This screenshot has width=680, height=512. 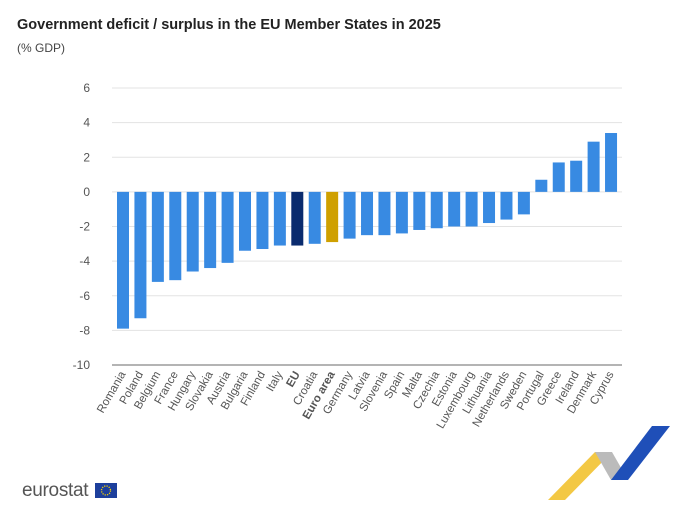 I want to click on bar-malta, so click(x=419, y=210).